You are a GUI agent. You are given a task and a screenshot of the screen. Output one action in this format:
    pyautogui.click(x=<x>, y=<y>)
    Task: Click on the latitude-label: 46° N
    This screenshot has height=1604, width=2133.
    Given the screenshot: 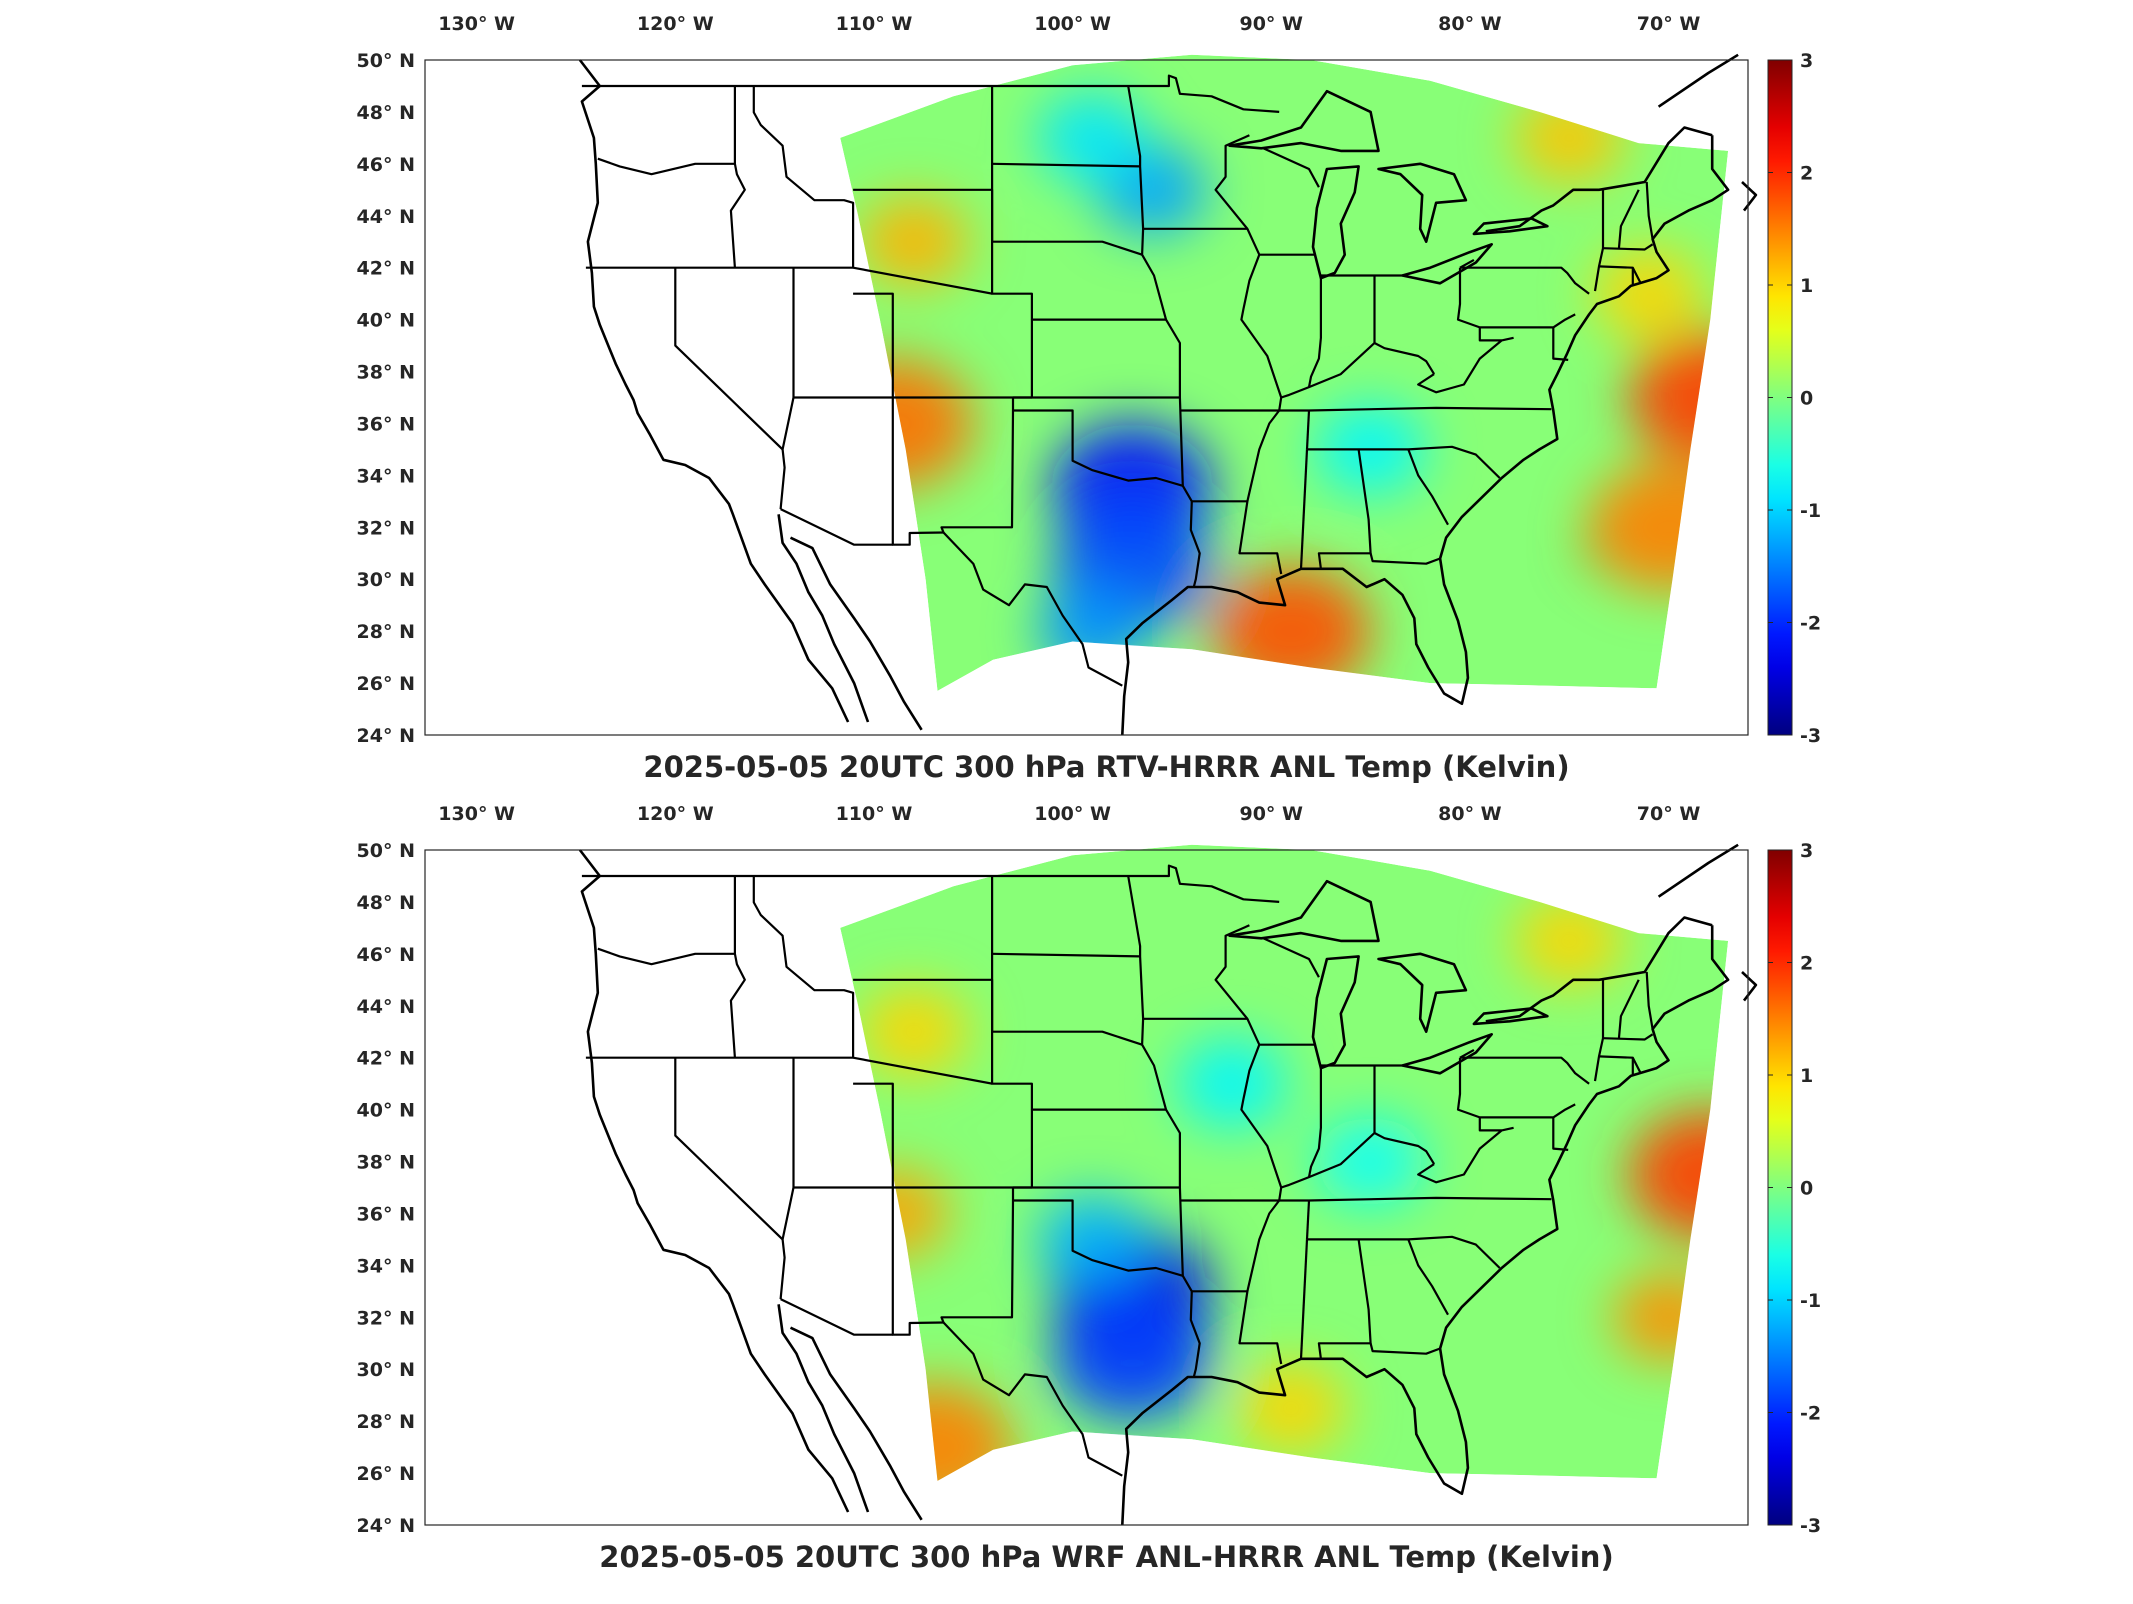 What is the action you would take?
    pyautogui.click(x=386, y=165)
    